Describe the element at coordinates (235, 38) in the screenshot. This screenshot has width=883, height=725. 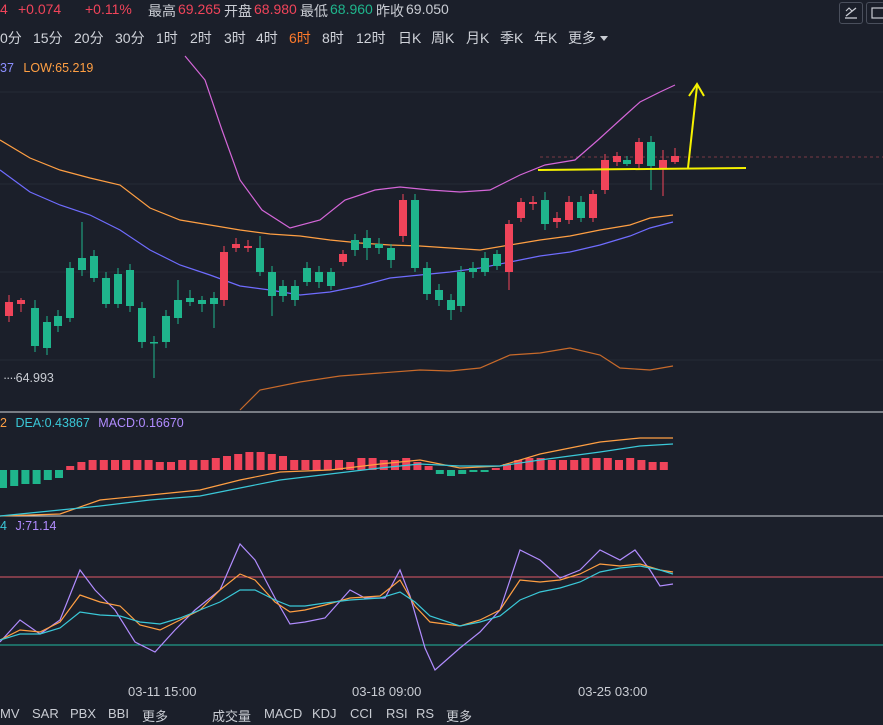
I see `timeframe-6: 3时` at that location.